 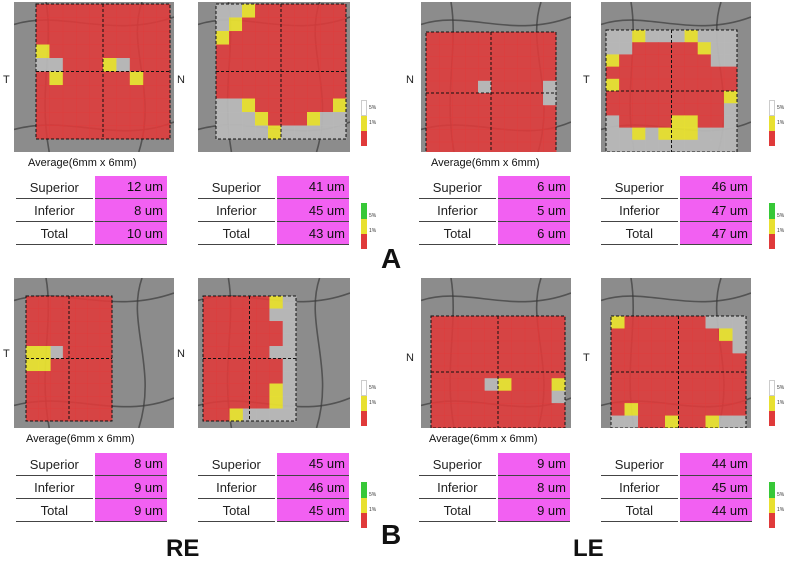 I want to click on table-color-scale: 5% 1%, so click(x=368, y=226).